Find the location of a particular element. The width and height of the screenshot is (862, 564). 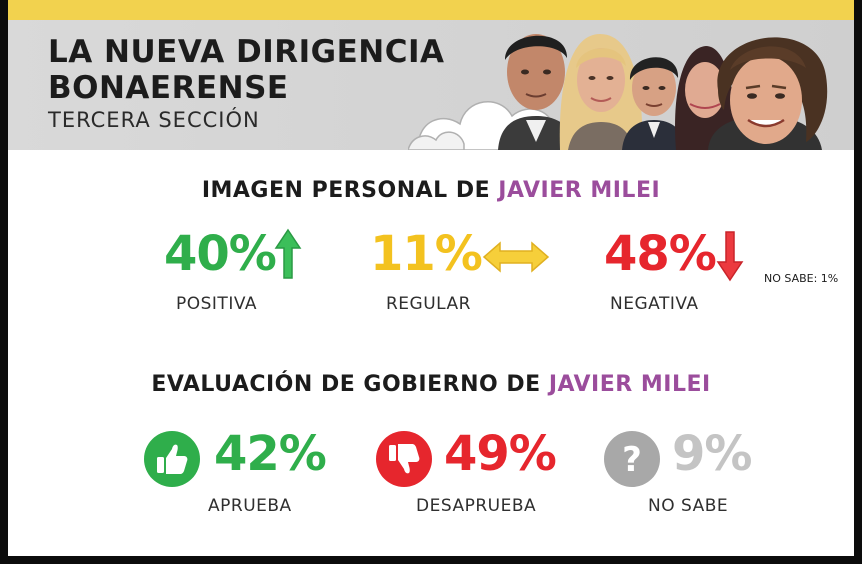

section-title-evaluacion-name: JAVIER MILEI is located at coordinates (629, 384).